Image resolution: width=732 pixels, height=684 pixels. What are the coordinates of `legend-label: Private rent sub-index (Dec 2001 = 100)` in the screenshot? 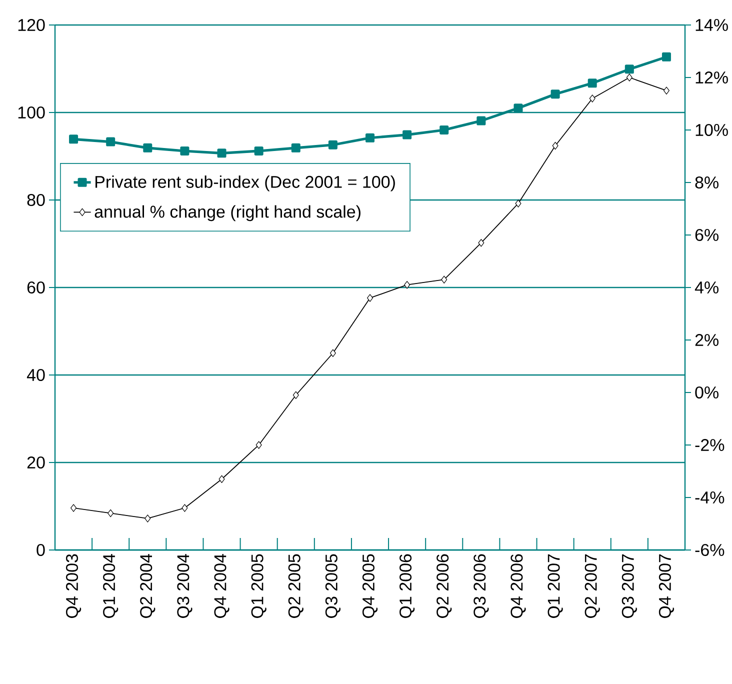 It's located at (245, 183).